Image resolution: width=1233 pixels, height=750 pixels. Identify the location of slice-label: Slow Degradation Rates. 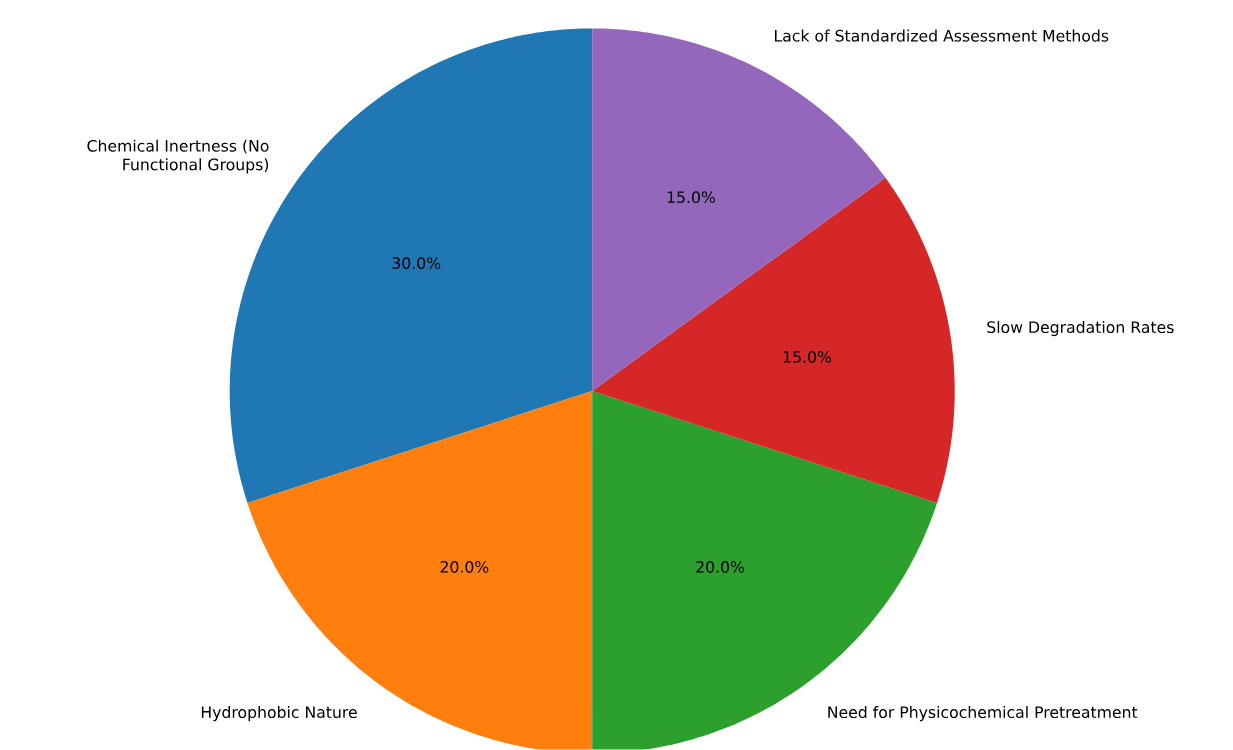
(1080, 329).